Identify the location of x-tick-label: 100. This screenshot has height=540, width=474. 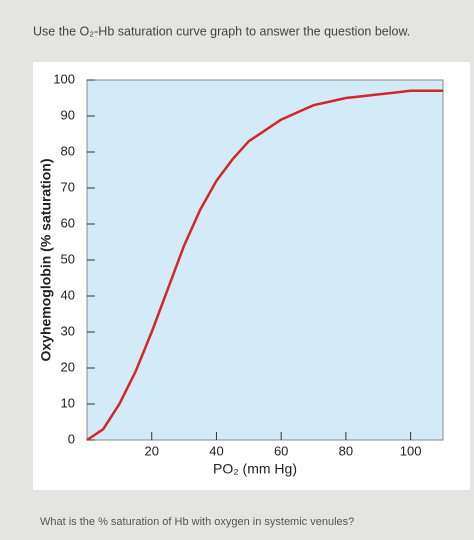
(411, 450).